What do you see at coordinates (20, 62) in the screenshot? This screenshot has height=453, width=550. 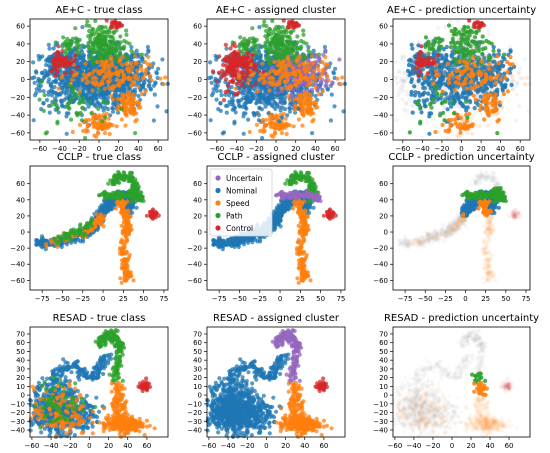 I see `y-tick-label: 20` at bounding box center [20, 62].